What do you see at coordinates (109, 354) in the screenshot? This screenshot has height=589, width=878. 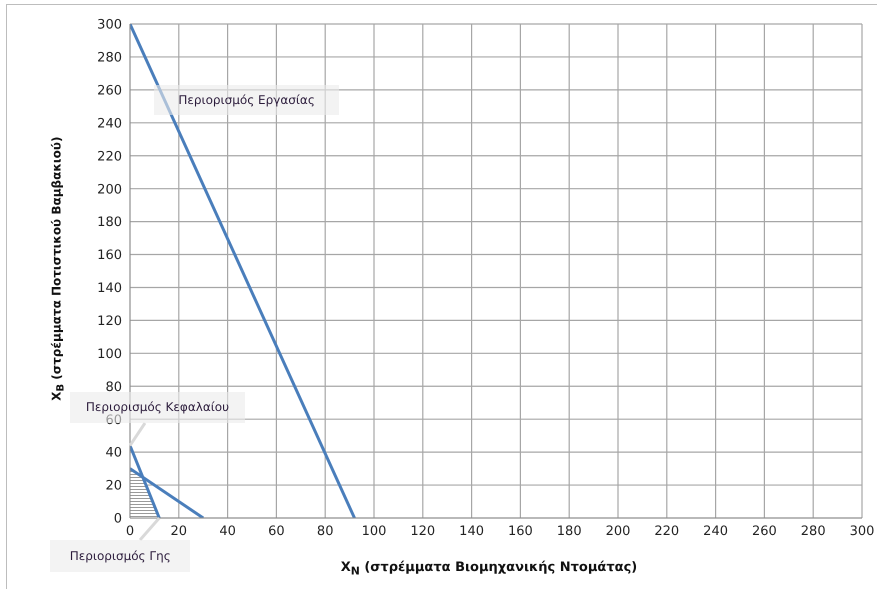 I see `y-tick-label: 100` at bounding box center [109, 354].